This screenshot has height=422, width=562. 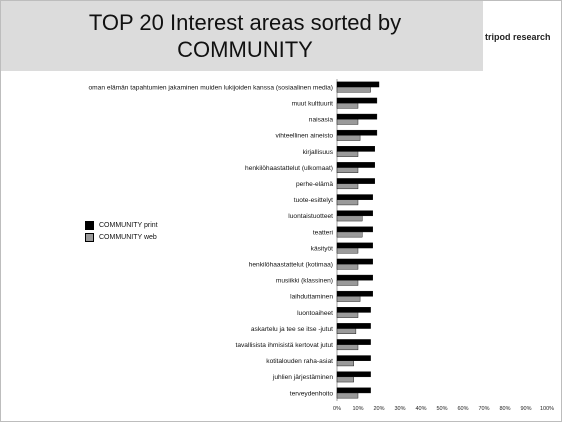 What do you see at coordinates (318, 152) in the screenshot?
I see `category-label: kirjallisuus` at bounding box center [318, 152].